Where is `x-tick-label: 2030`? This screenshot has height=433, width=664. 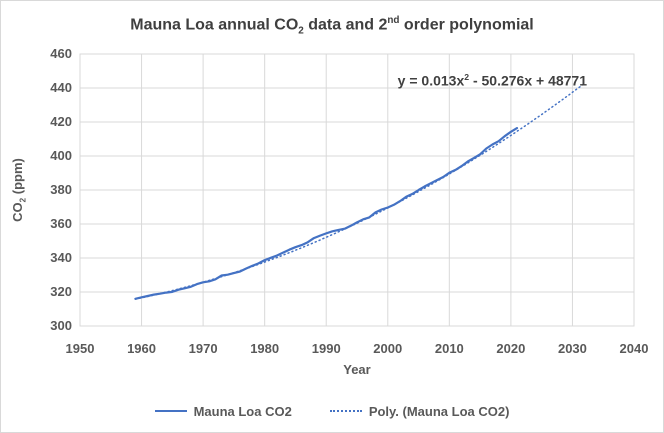
x-tick-label: 2030 is located at coordinates (572, 348).